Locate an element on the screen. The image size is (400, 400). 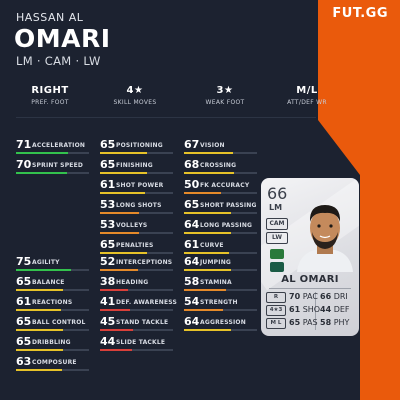
info-pref-foot: RIGHT PREF. FOOT is located at coordinates (50, 95).